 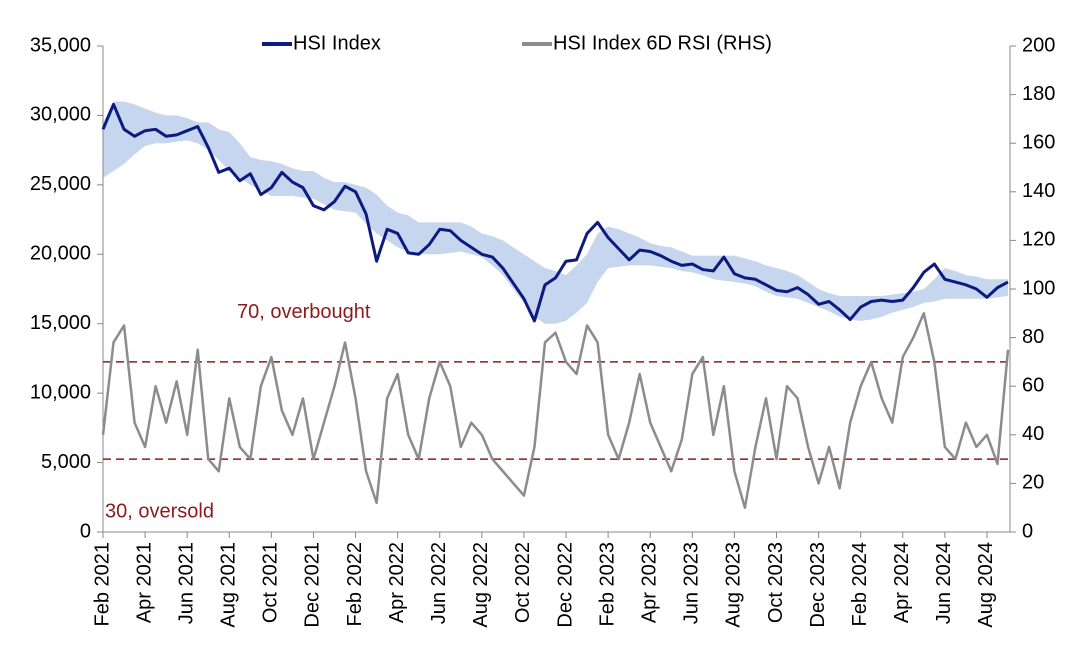 What do you see at coordinates (649, 582) in the screenshot?
I see `x-tick-label: Apr 2023` at bounding box center [649, 582].